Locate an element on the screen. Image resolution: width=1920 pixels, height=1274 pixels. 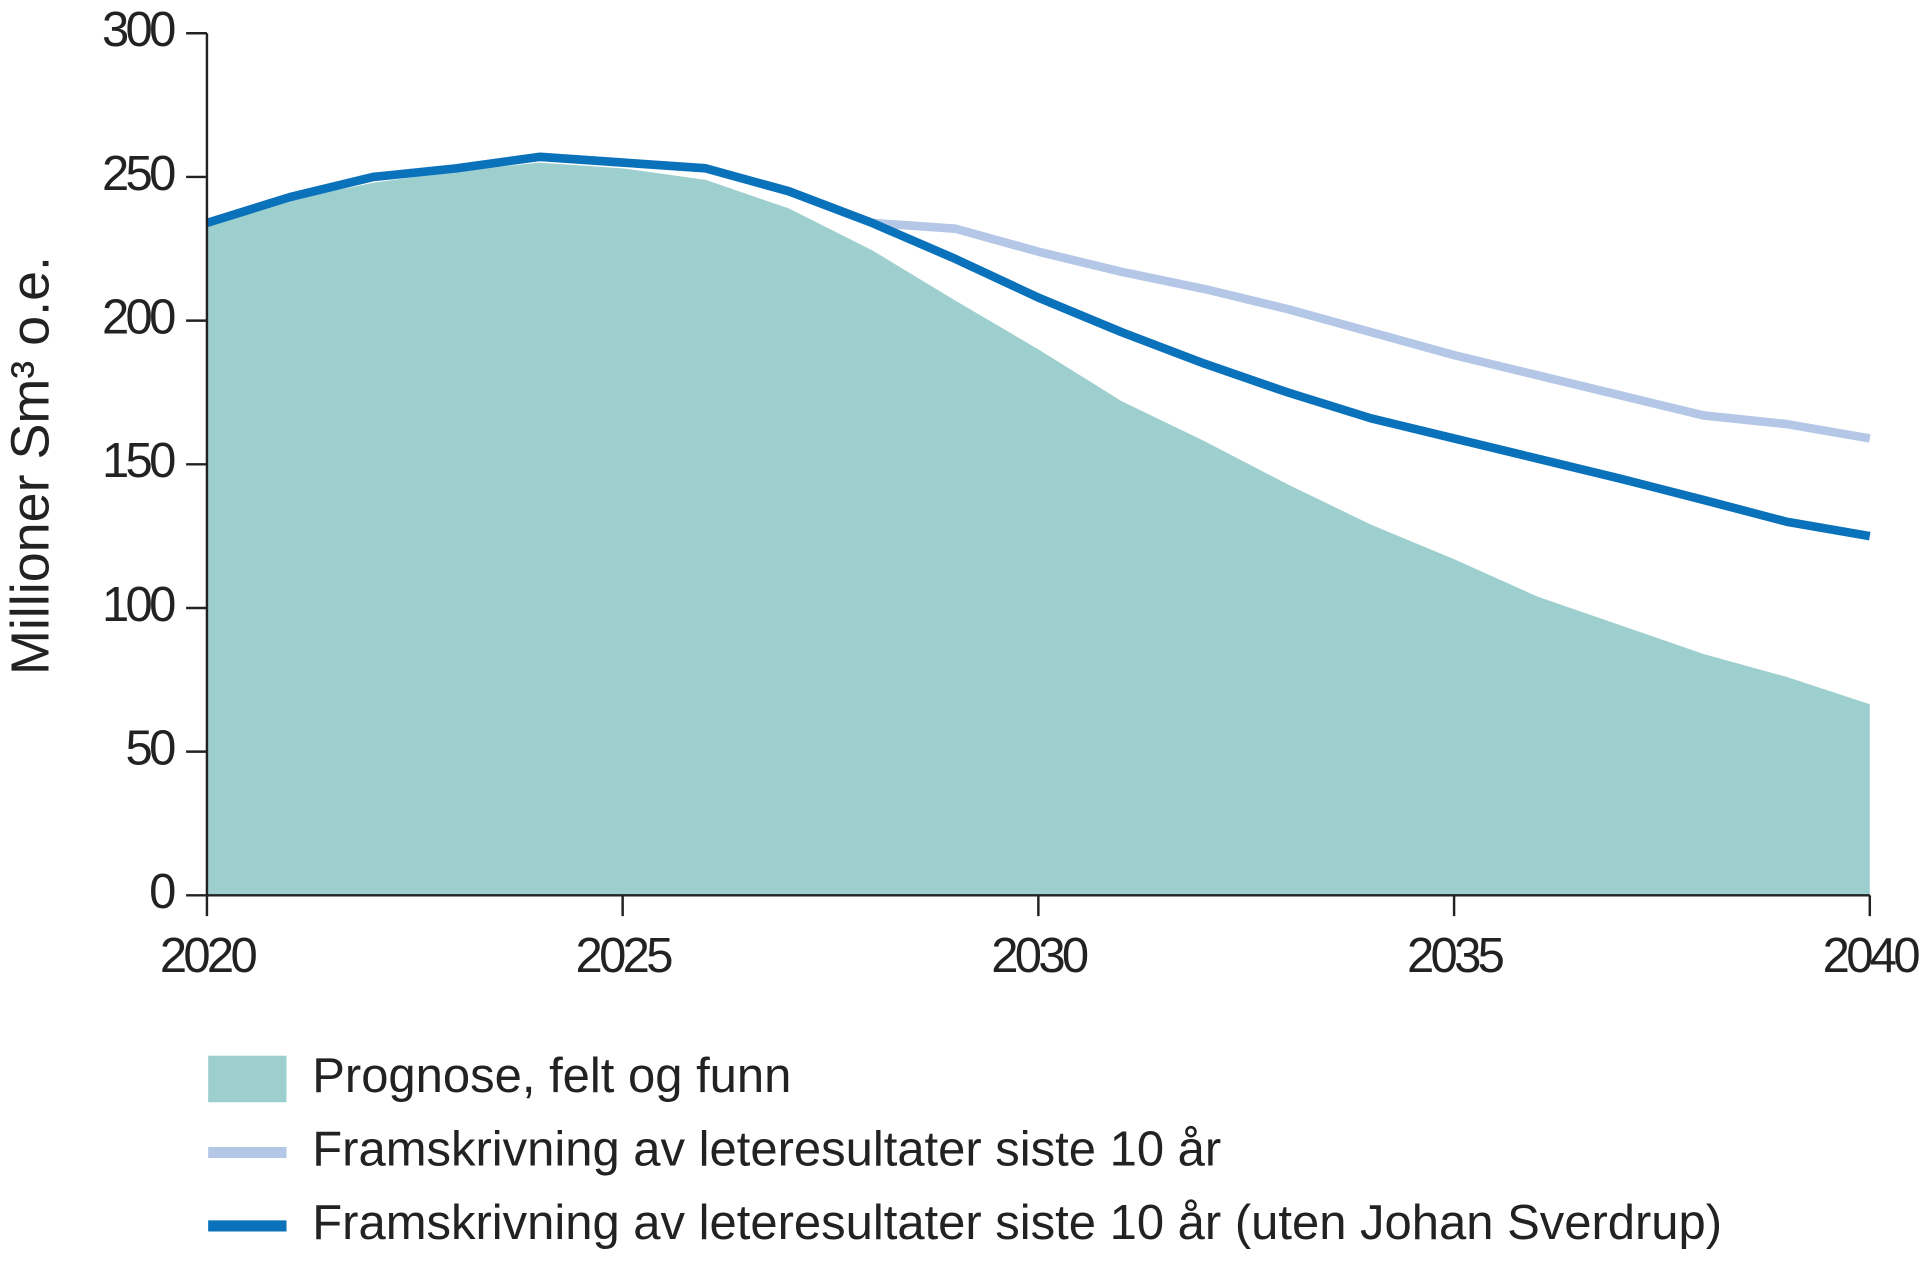
y-tick-label: 150 is located at coordinates (138, 461).